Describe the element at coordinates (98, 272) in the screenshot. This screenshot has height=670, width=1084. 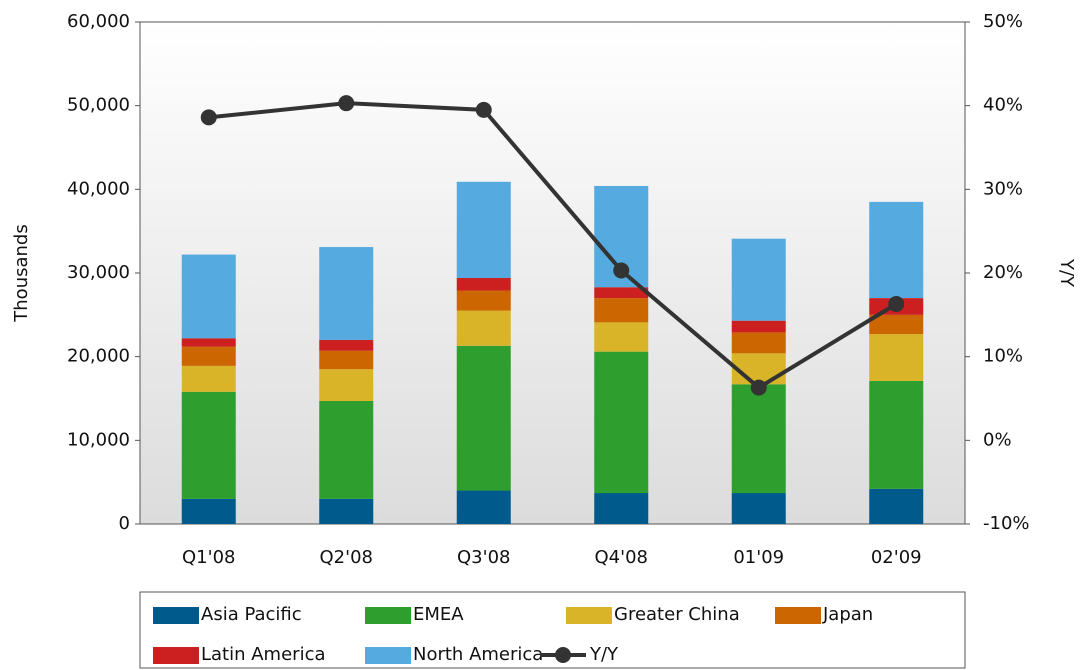
I see `y-tick-label: 30,000` at that location.